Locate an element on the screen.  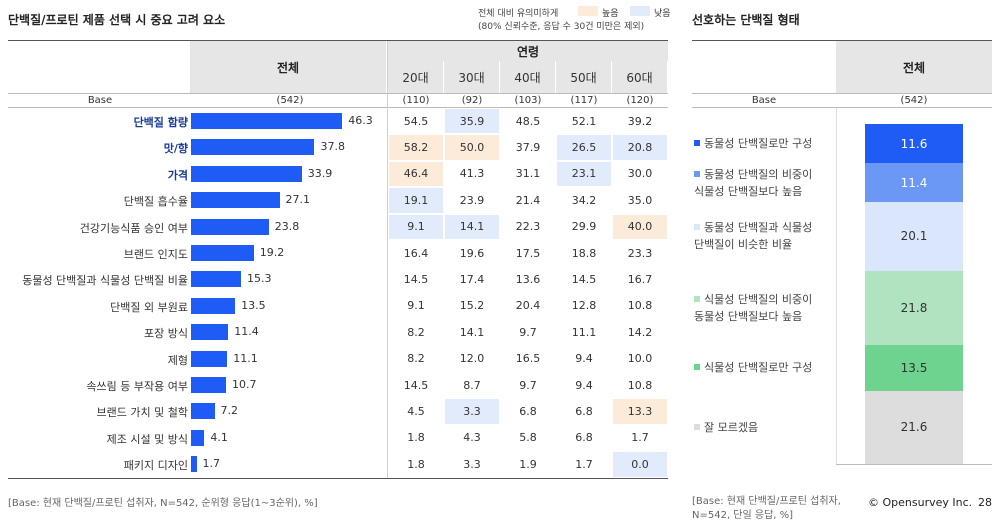
segment-label-line1-2: 동물성 단백질과 식물성 is located at coordinates (758, 228).